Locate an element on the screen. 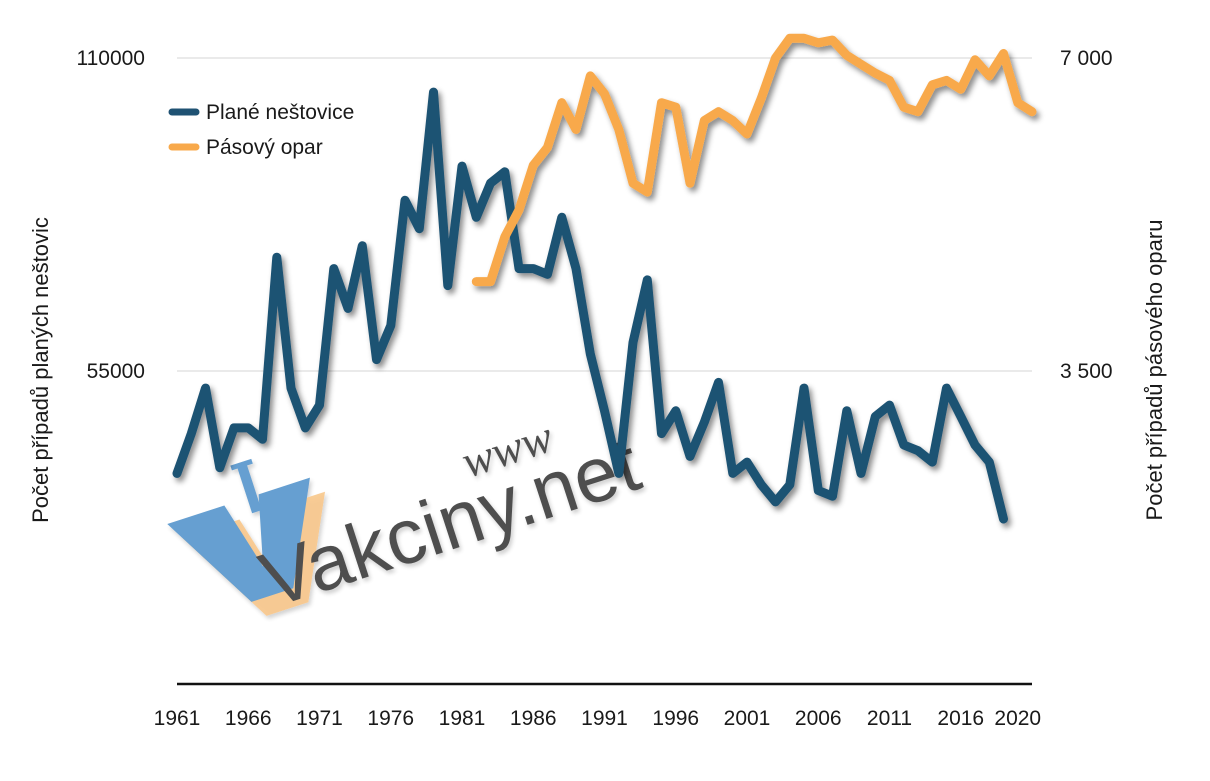  x-tick-label: 1971 is located at coordinates (319, 718).